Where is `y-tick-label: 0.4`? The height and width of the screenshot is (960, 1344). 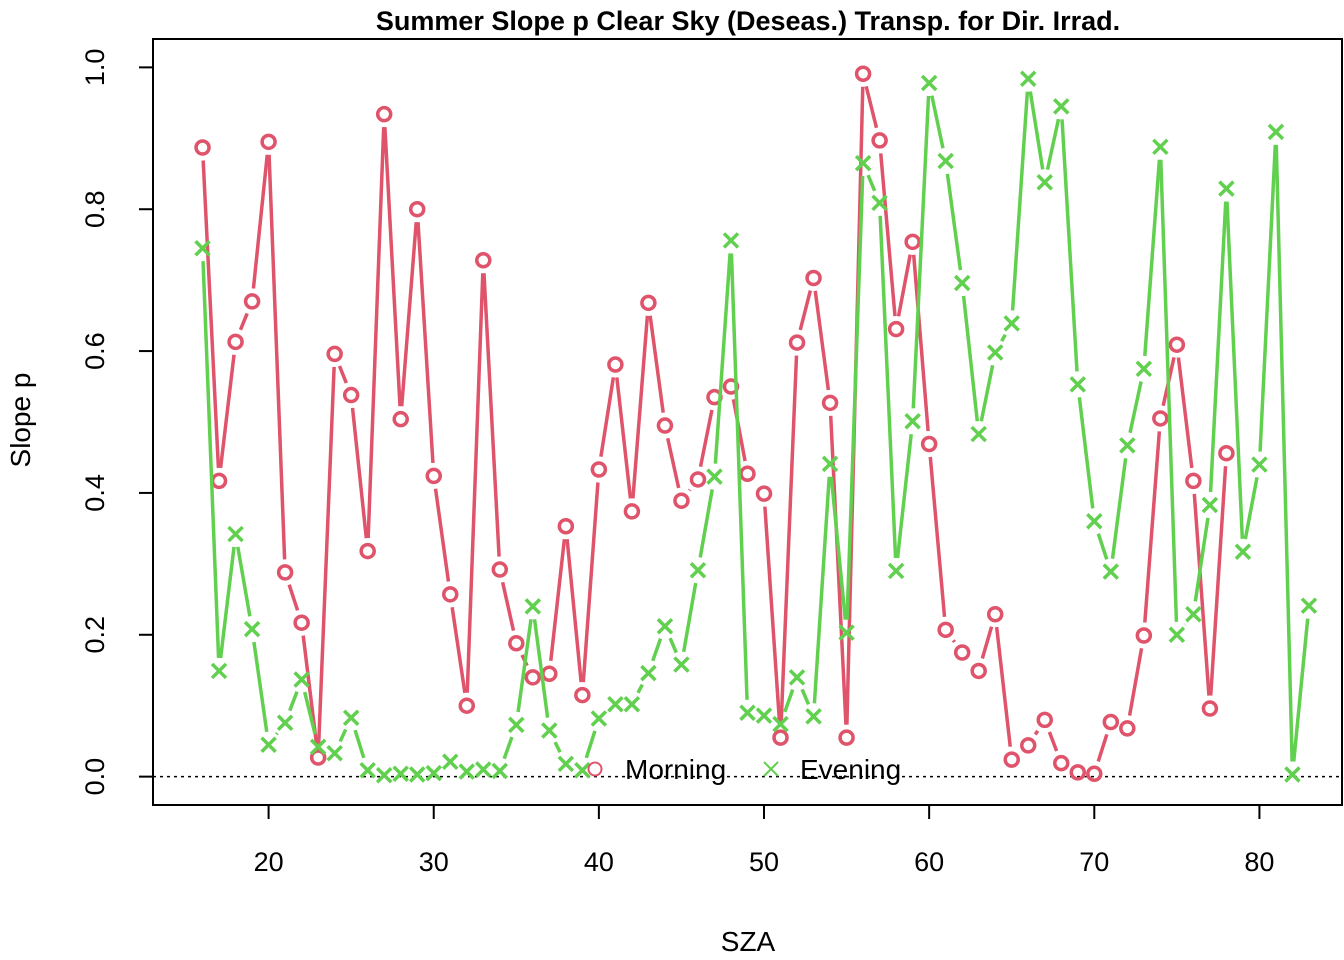
y-tick-label: 0.4 is located at coordinates (95, 493).